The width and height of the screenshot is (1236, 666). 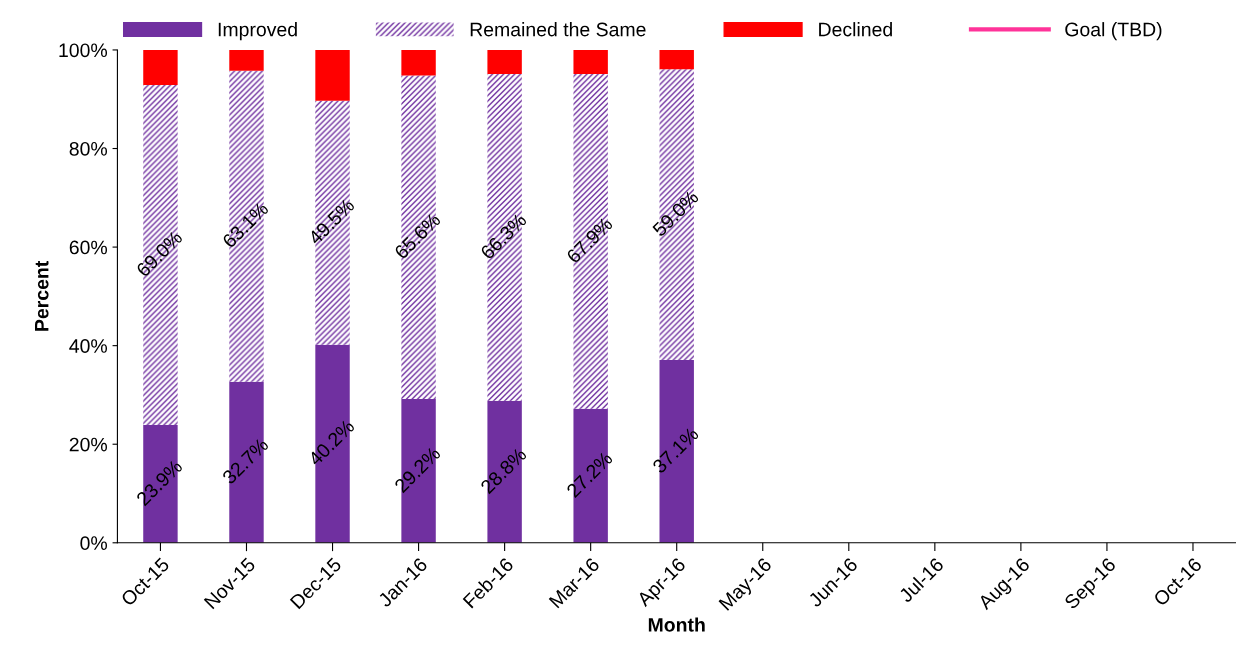 I want to click on legend-label: Declined, so click(x=855, y=29).